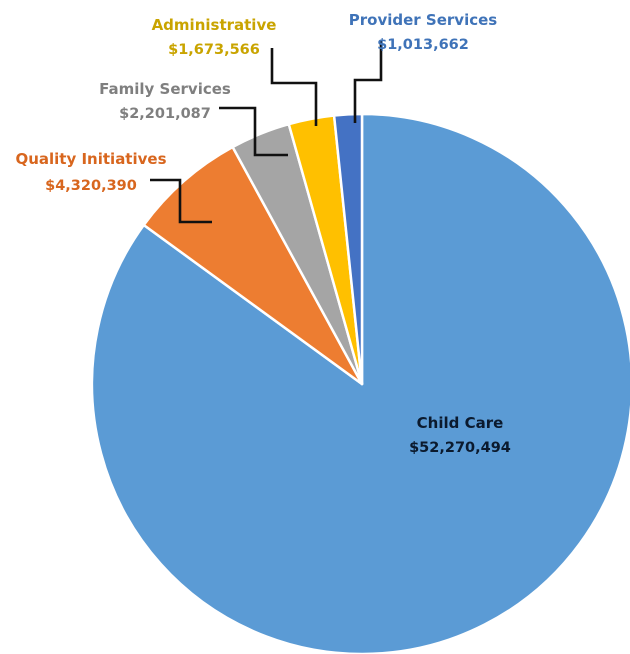  Describe the element at coordinates (90, 159) in the screenshot. I see `slice-label-quality-initiatives: Quality Initiatives` at that location.